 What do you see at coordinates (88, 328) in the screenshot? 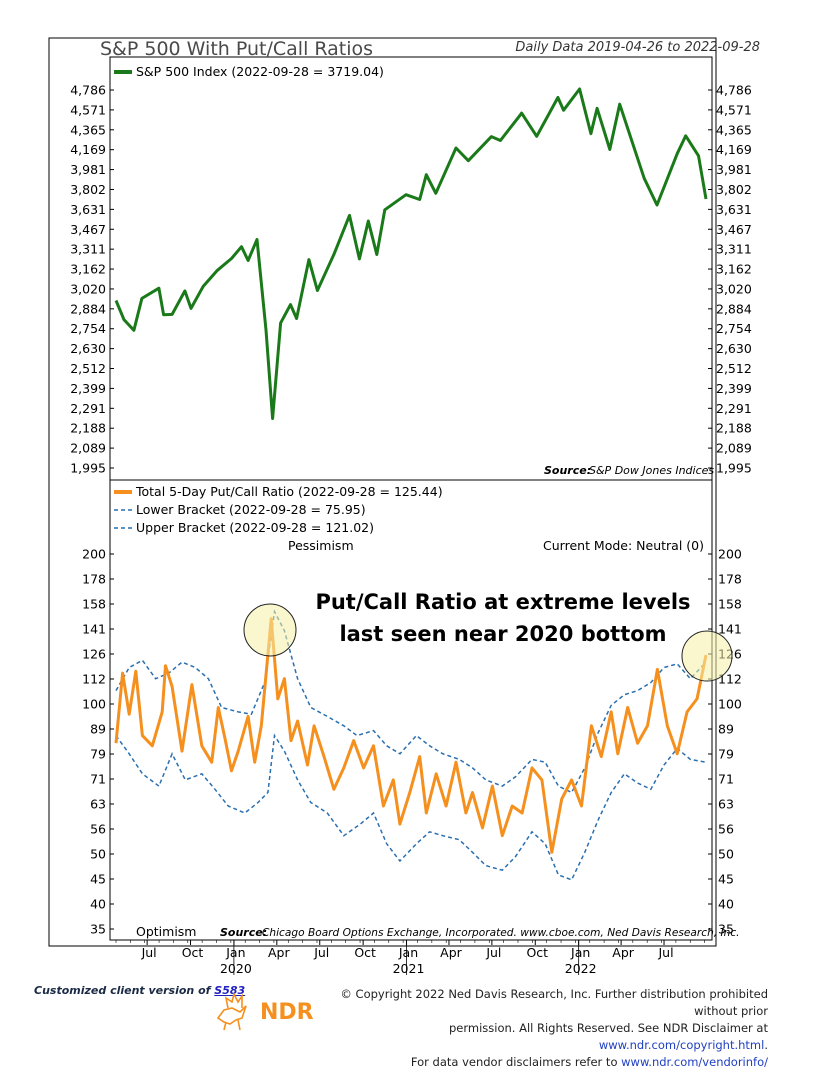
I see `top-tick-label-left: 2,754` at bounding box center [88, 328].